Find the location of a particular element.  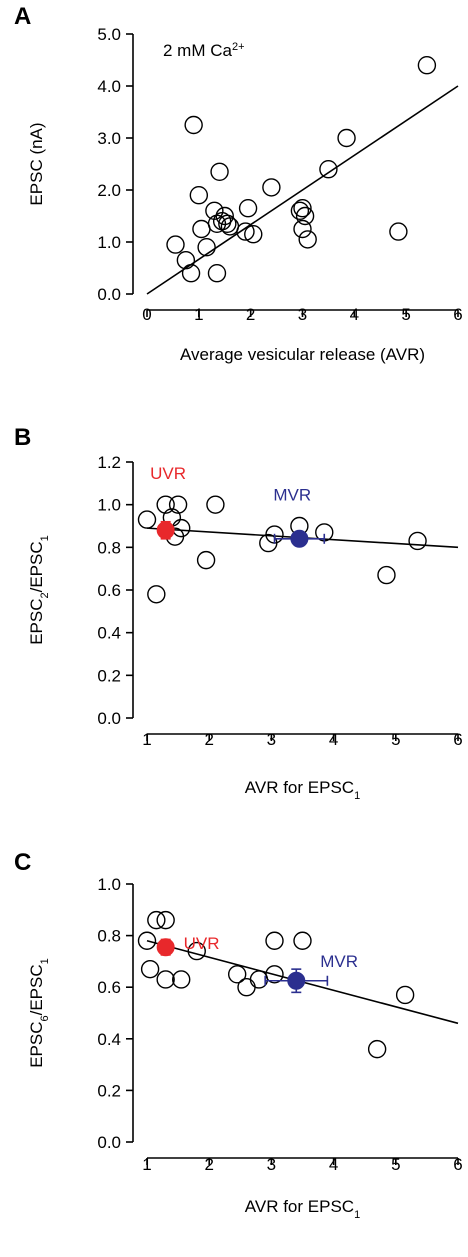

y-tick-label: 5.0 is located at coordinates (109, 34).